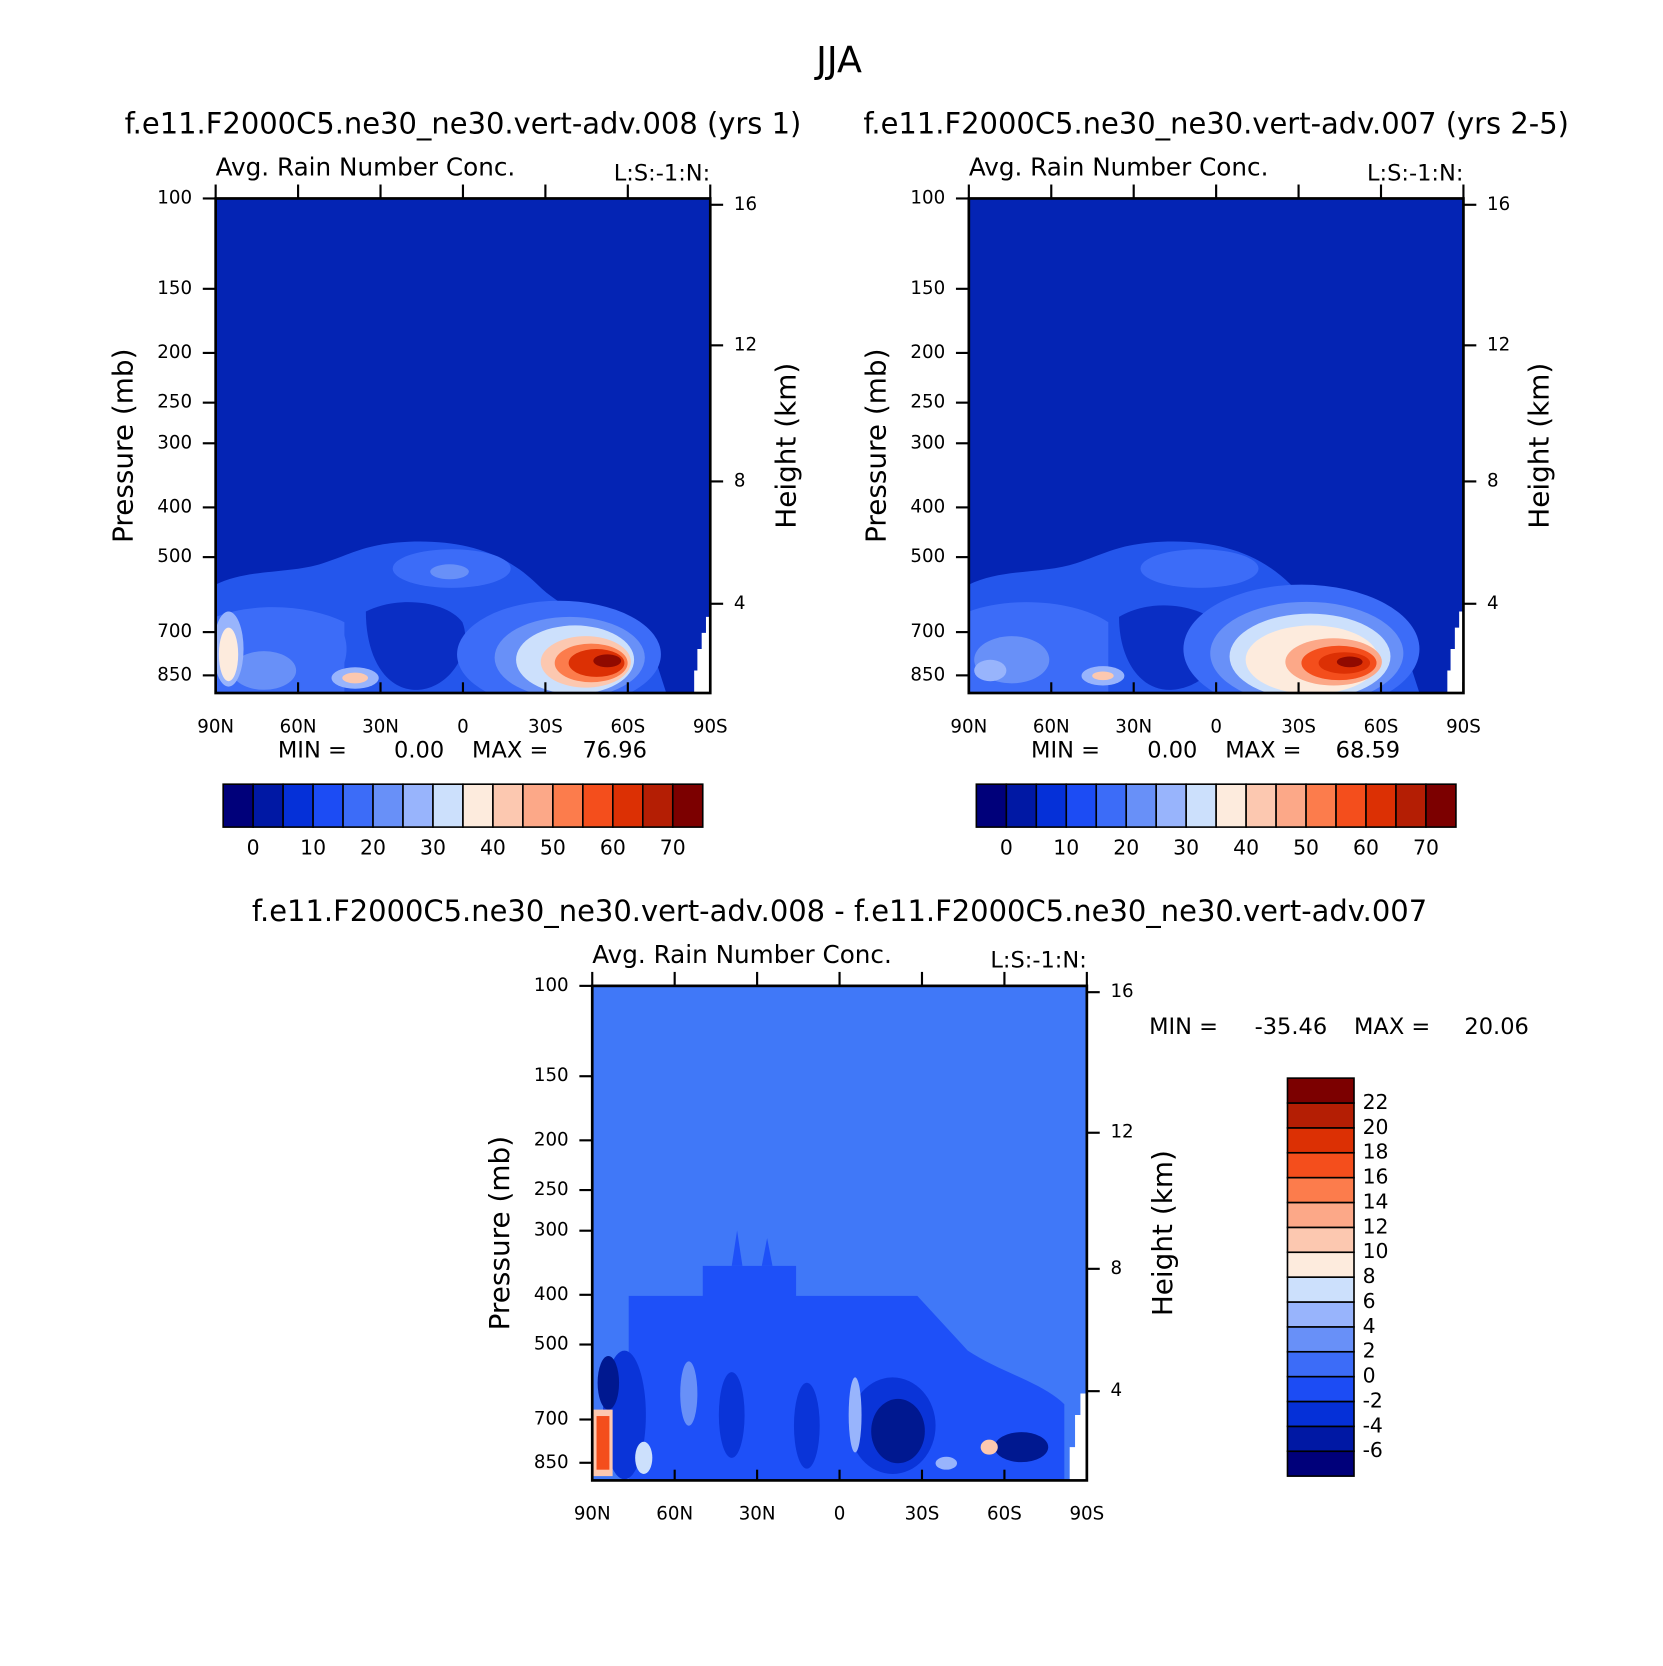 The image size is (1663, 1666). I want to click on y-tick-label: 850, so click(174, 674).